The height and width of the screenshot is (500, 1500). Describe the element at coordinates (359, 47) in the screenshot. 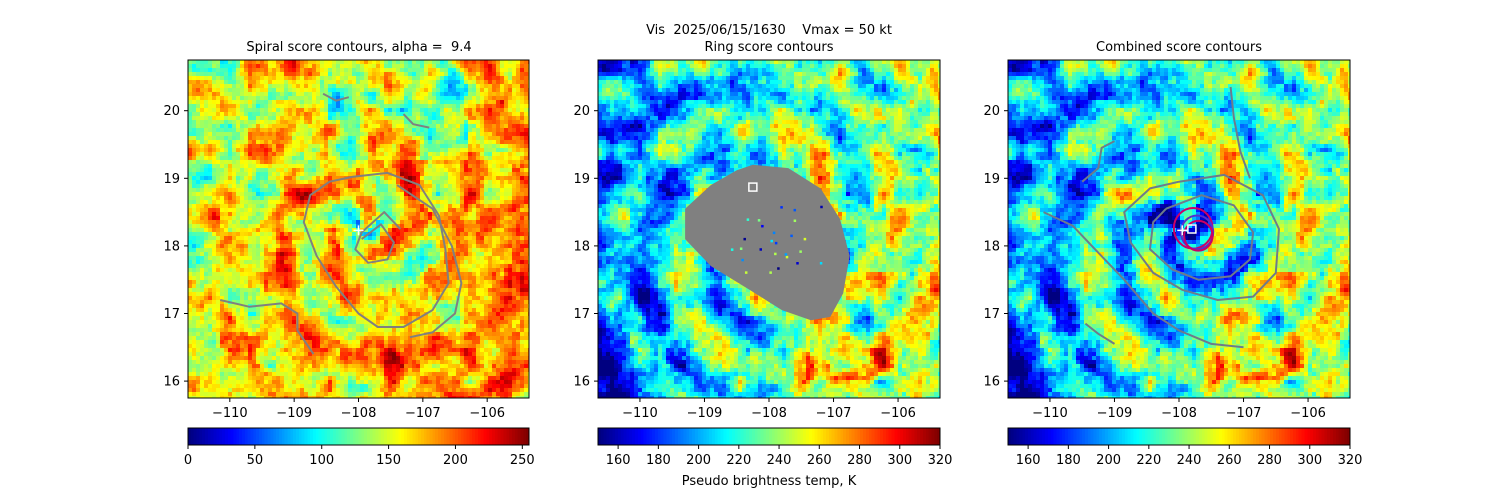

I see `panel-title-spiral: Spiral score contours, alpha = 9.4` at that location.